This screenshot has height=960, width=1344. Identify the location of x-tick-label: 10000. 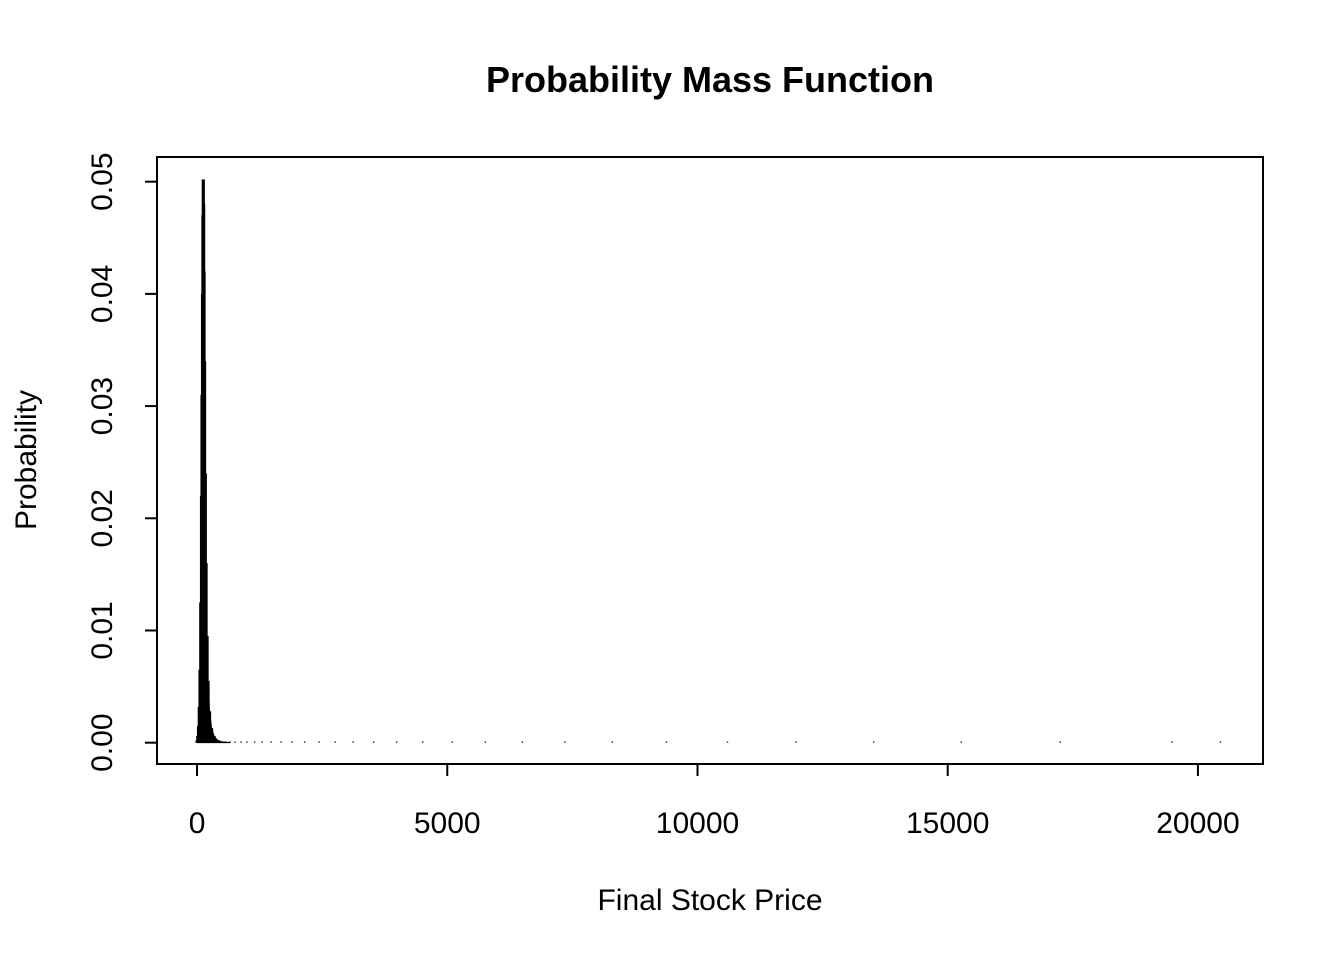
(697, 823).